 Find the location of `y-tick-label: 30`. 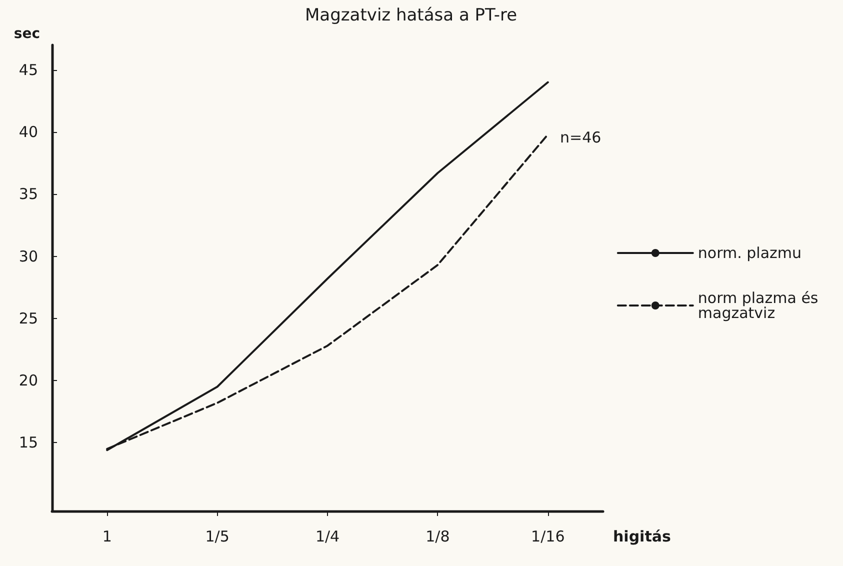

y-tick-label: 30 is located at coordinates (28, 256).